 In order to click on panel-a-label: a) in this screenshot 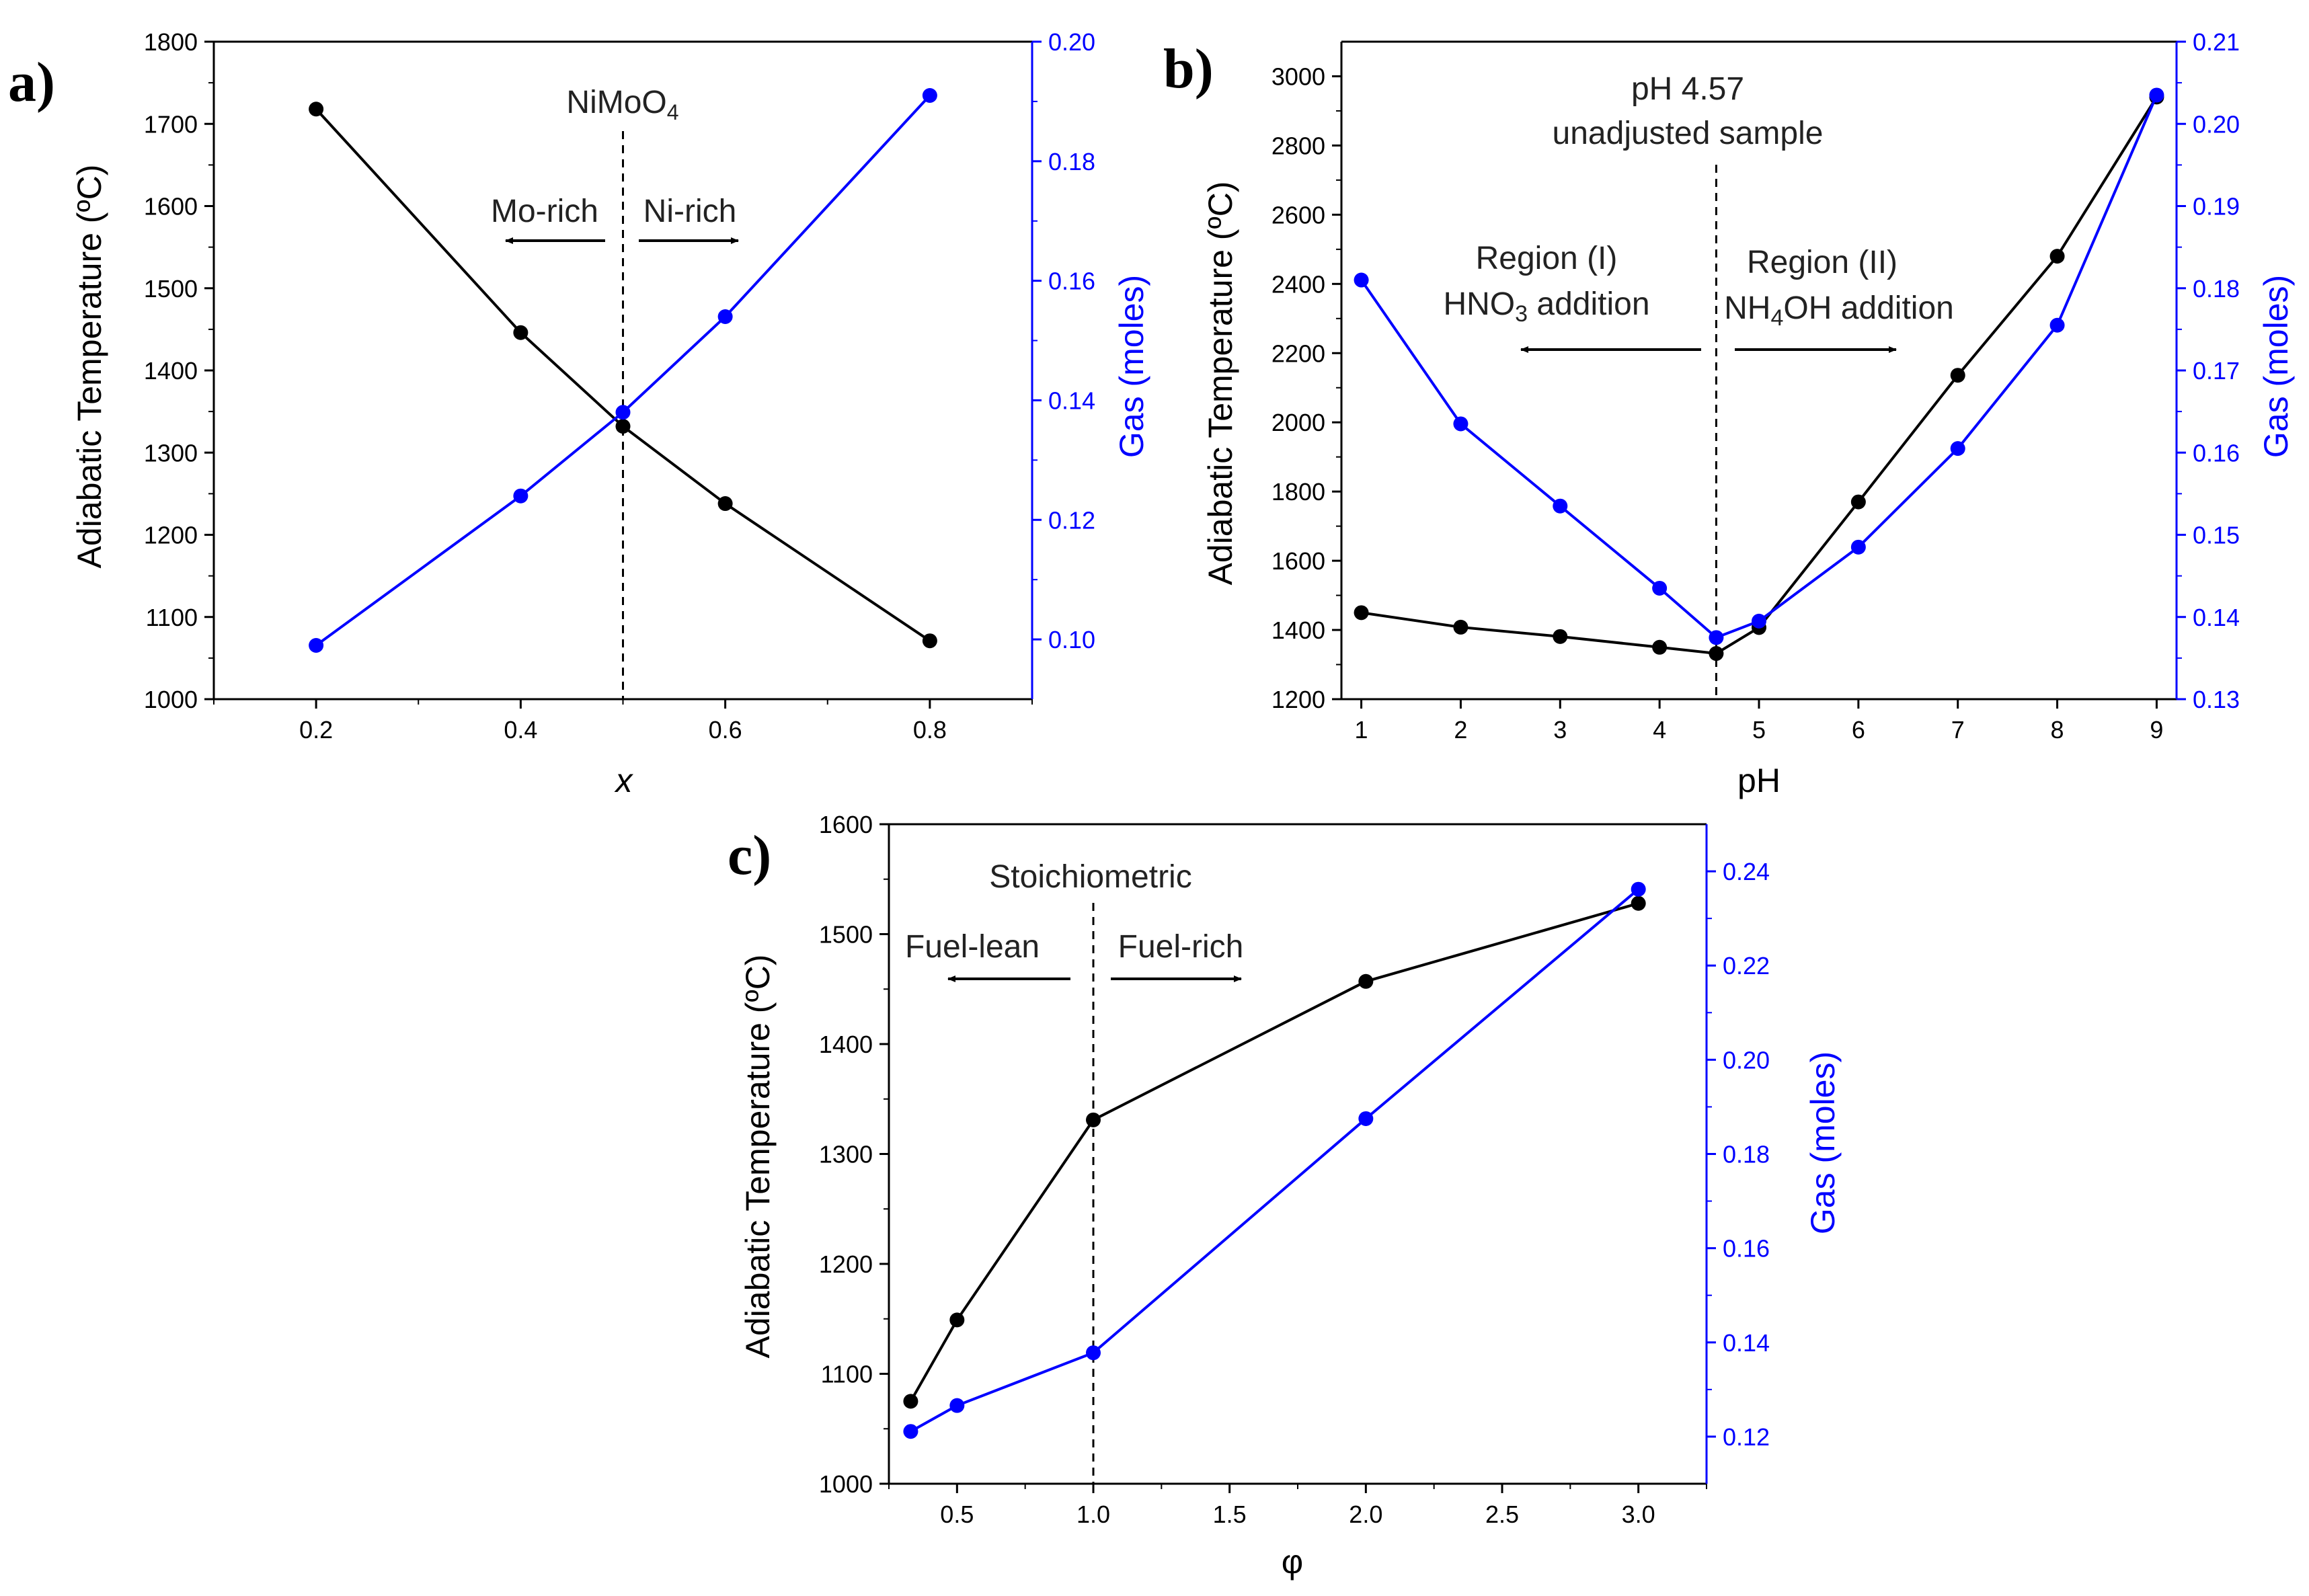, I will do `click(31, 82)`.